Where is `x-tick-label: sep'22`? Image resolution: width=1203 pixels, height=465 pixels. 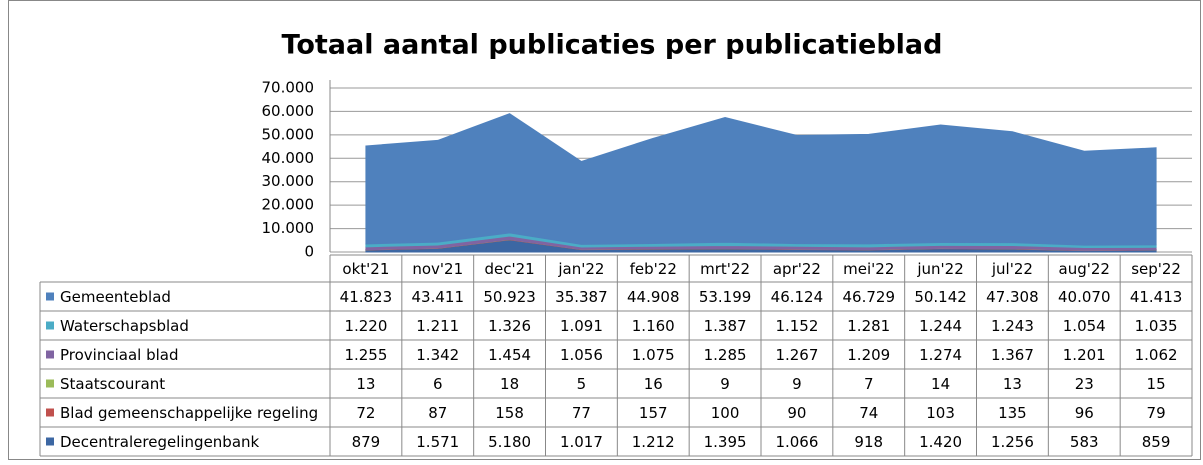 x-tick-label: sep'22 is located at coordinates (1156, 269).